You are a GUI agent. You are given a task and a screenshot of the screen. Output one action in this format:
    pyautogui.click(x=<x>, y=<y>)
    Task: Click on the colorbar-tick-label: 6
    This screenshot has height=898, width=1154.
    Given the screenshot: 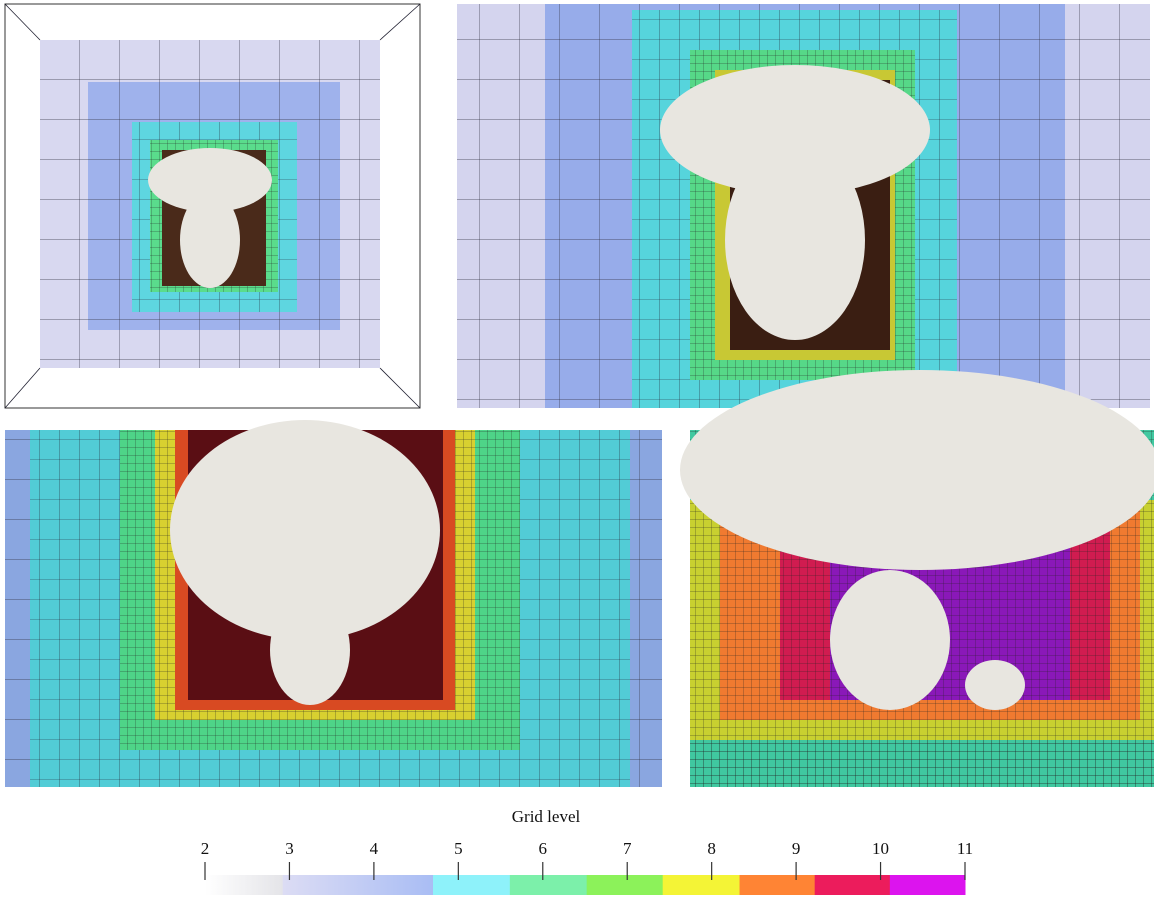 What is the action you would take?
    pyautogui.click(x=543, y=848)
    